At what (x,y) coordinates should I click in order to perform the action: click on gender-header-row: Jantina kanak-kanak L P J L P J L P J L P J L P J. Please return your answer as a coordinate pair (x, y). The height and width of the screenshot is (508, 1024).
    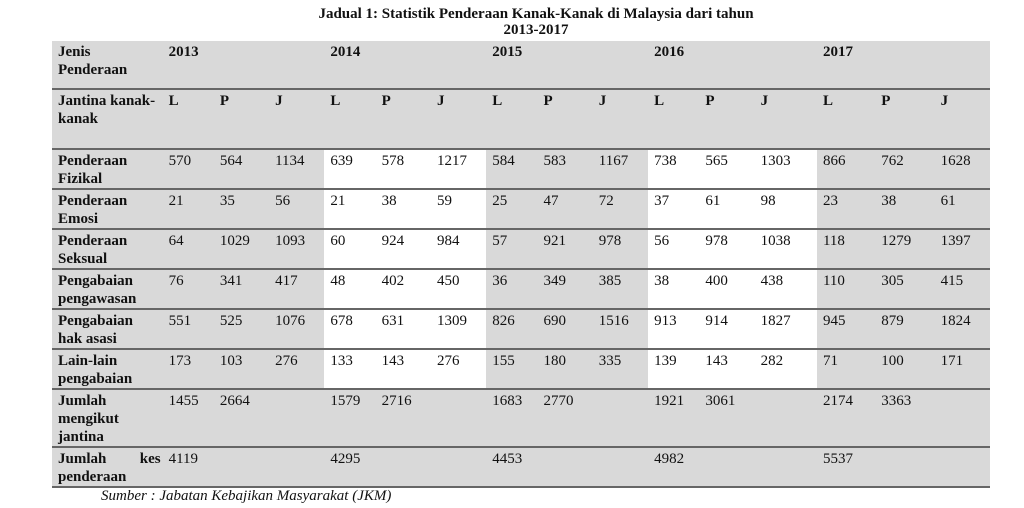
    Looking at the image, I should click on (521, 119).